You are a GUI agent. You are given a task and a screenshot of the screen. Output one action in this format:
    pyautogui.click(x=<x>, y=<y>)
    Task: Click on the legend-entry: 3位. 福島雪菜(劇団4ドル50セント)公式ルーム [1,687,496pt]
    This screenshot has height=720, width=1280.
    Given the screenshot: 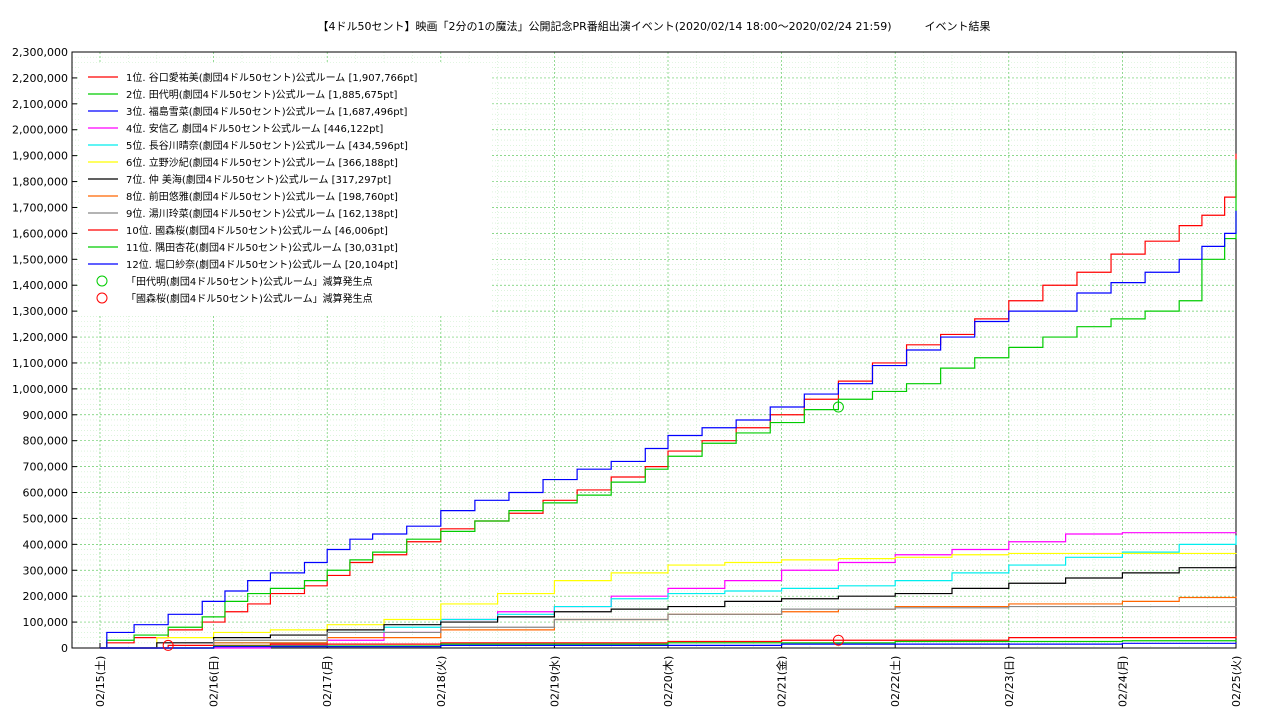 What is the action you would take?
    pyautogui.click(x=267, y=111)
    